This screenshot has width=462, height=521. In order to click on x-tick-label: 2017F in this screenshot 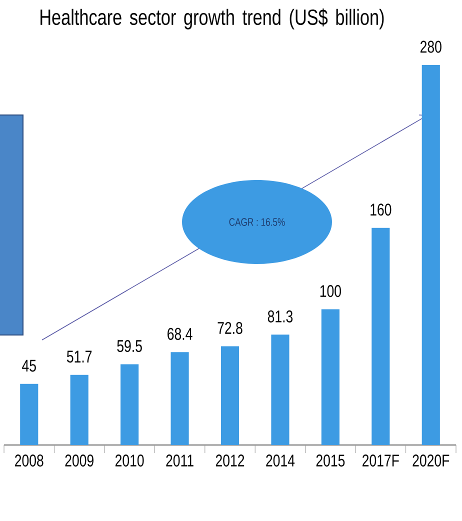, I will do `click(380, 460)`.